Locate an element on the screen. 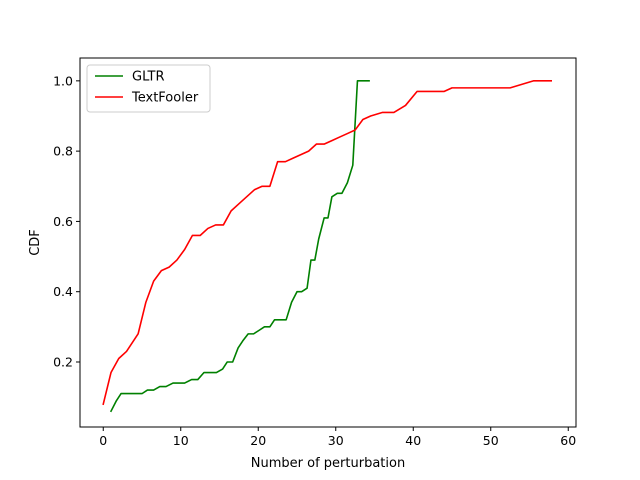 The height and width of the screenshot is (480, 640). y-tick-label: 0.2 is located at coordinates (63, 361).